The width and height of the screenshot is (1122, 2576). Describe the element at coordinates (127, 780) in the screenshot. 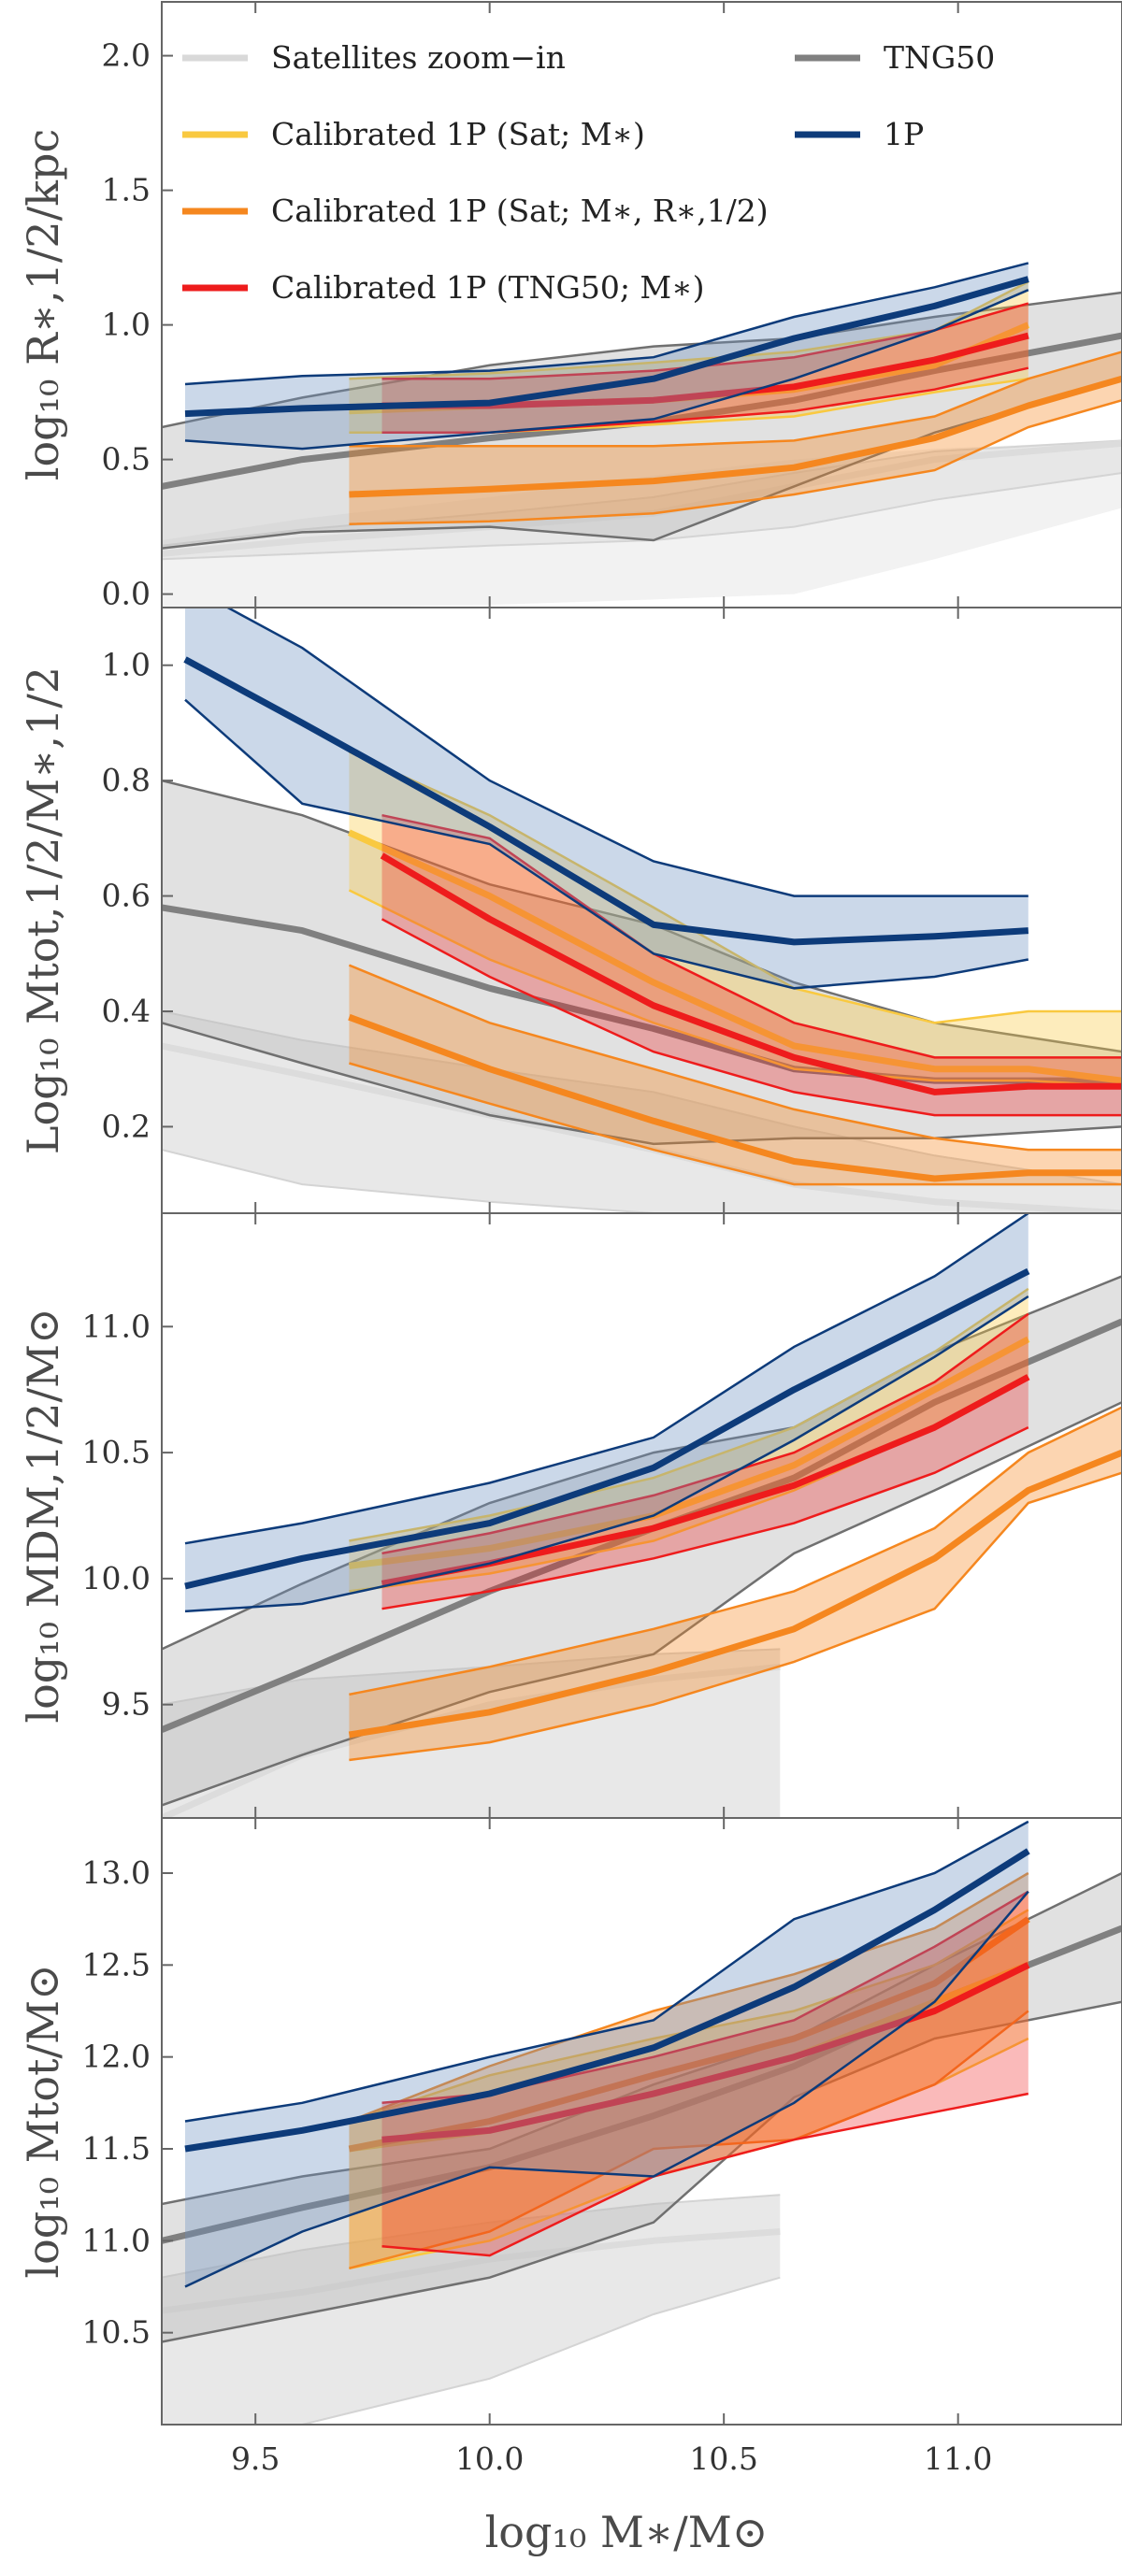

I see `y-tick-label: 0.8` at that location.